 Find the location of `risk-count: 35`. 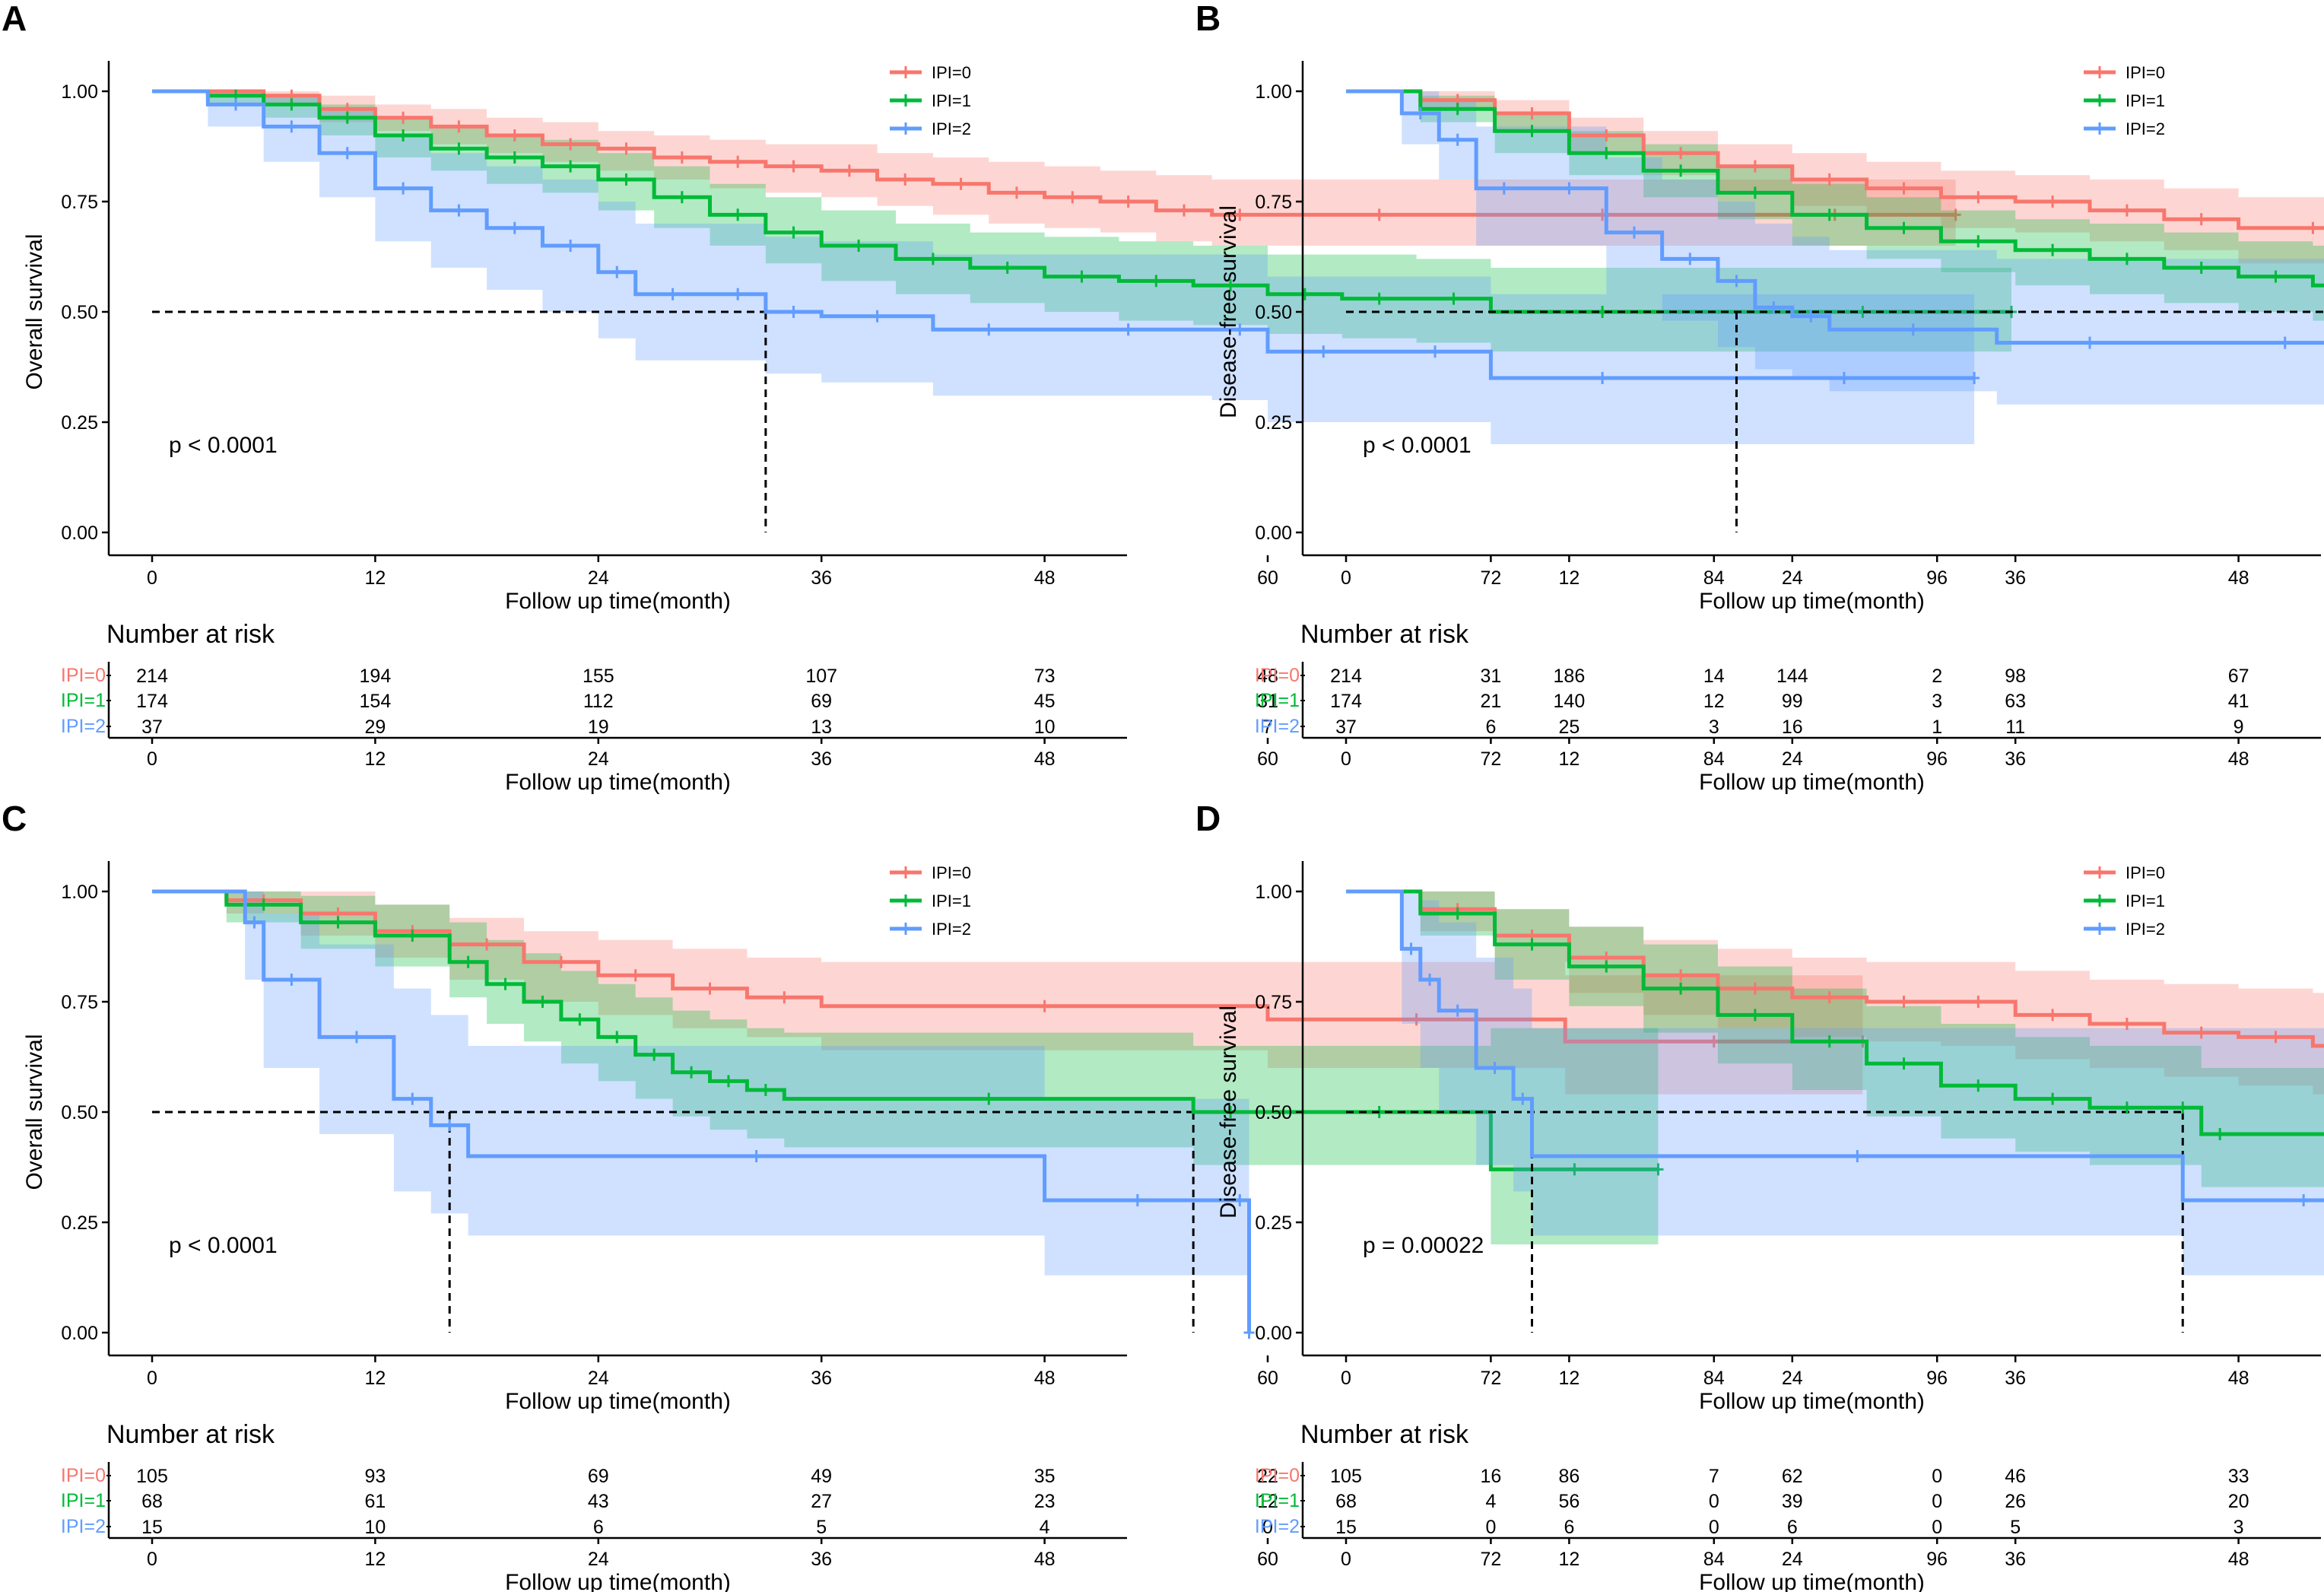

risk-count: 35 is located at coordinates (1045, 1476).